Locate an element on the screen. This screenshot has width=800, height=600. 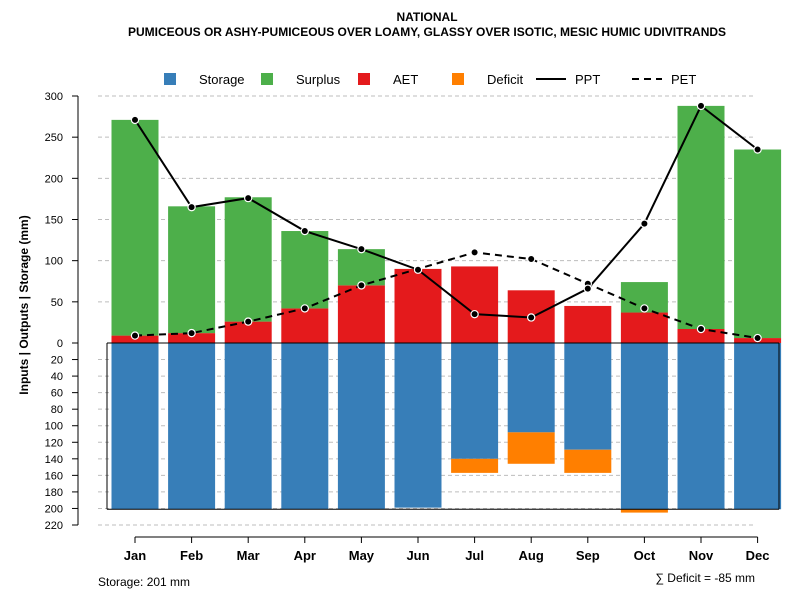
legend-label: AET is located at coordinates (405, 79).